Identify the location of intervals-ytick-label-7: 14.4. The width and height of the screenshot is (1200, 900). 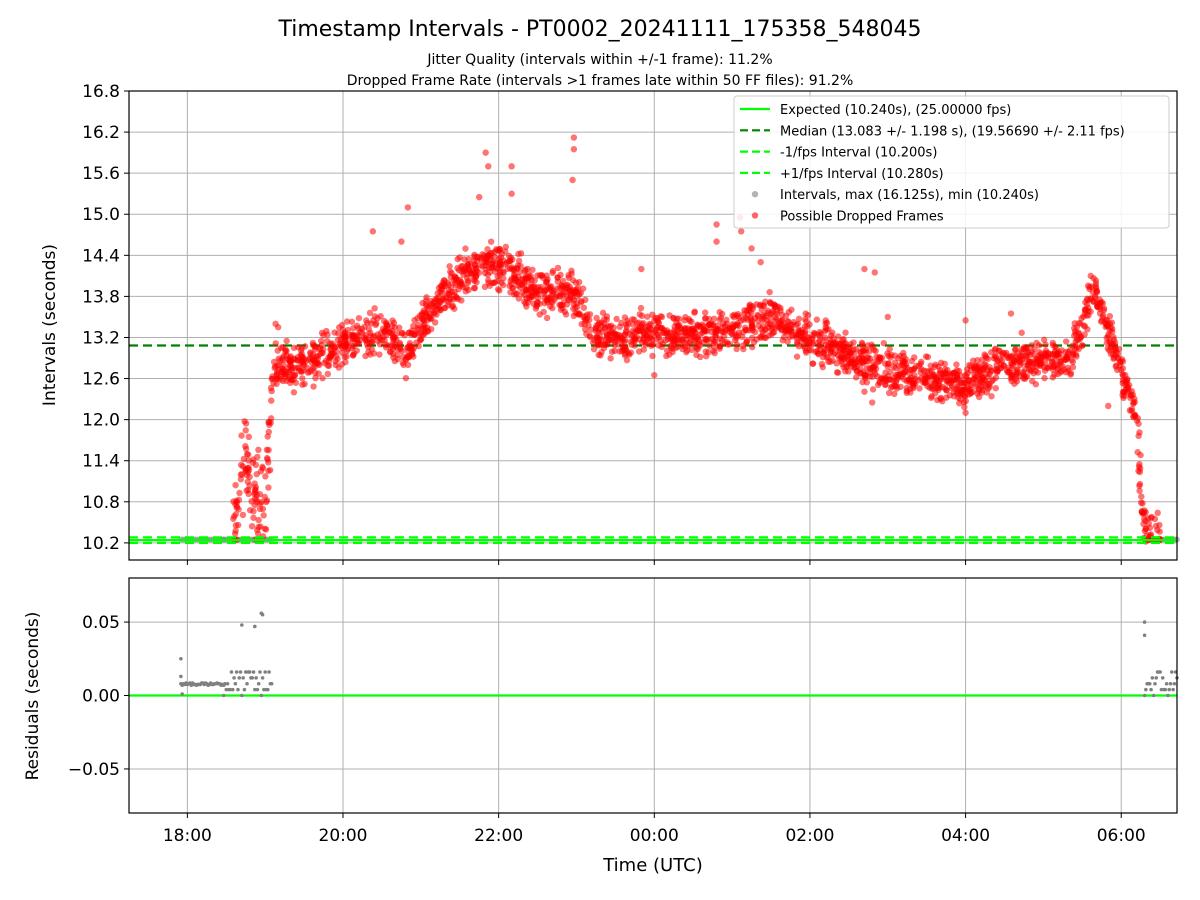
(101, 256).